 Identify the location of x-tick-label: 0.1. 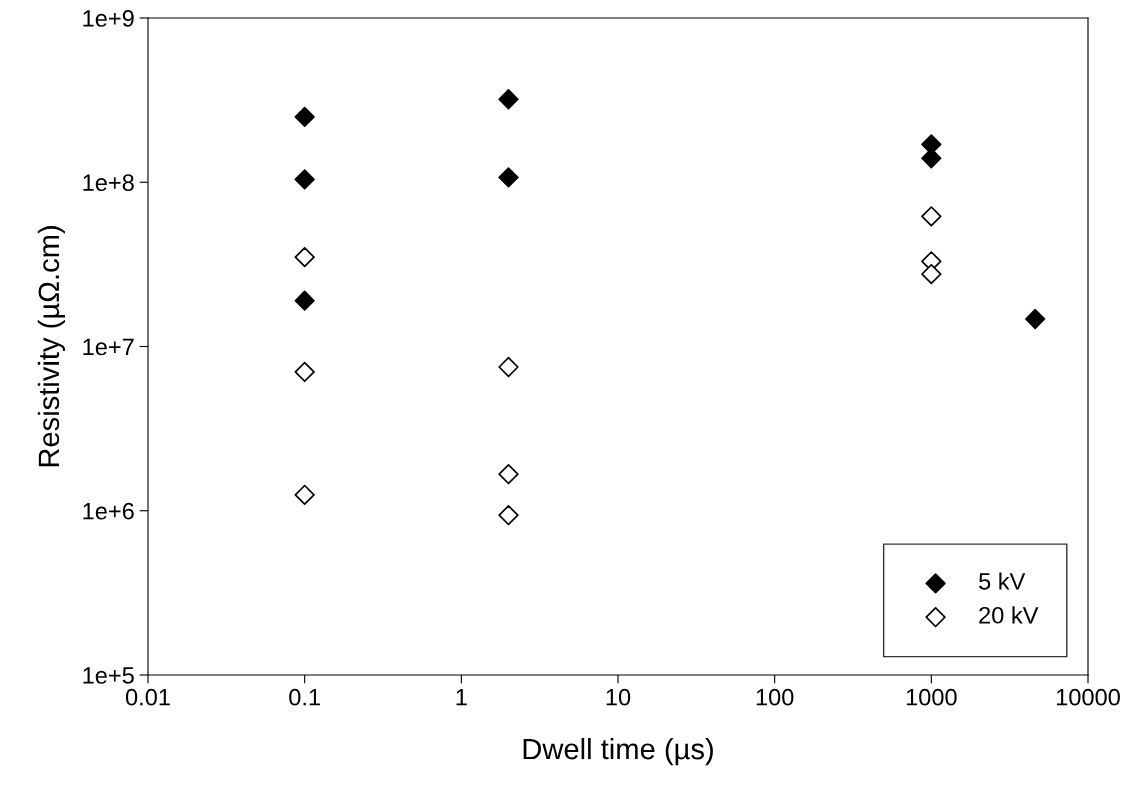
(304, 697).